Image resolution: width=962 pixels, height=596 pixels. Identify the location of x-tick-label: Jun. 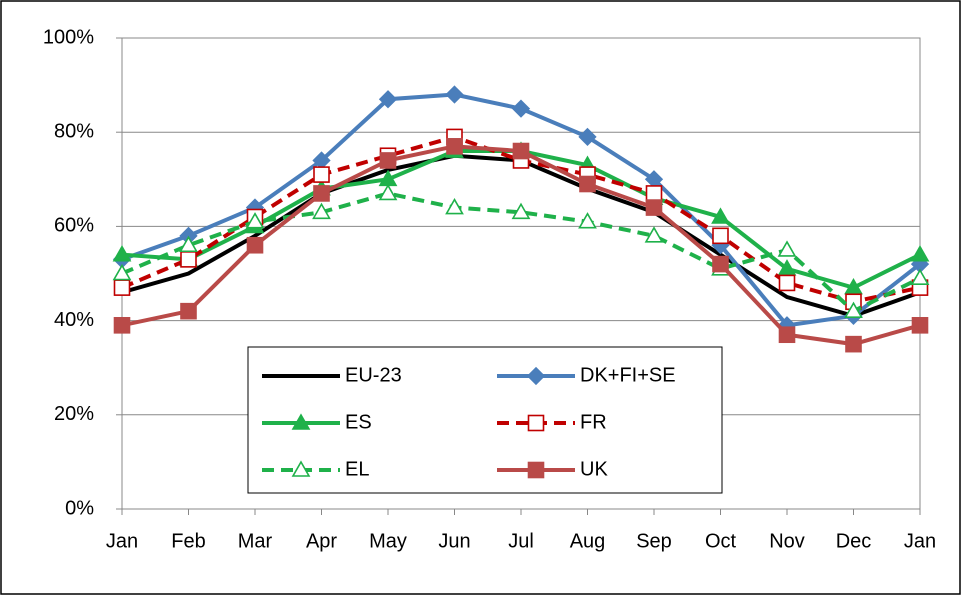
(454, 541).